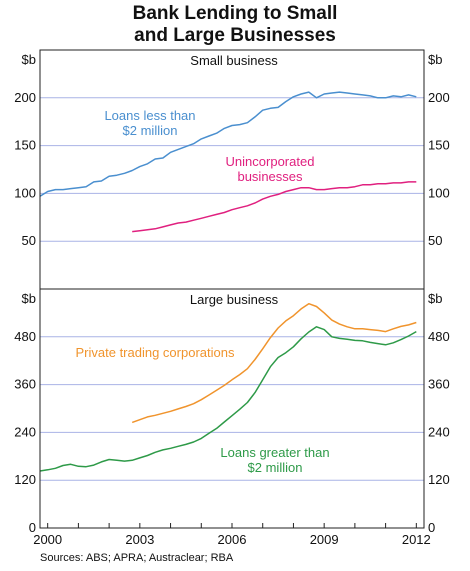 This screenshot has height=571, width=470. I want to click on large-business-panel-title: Large business, so click(234, 299).